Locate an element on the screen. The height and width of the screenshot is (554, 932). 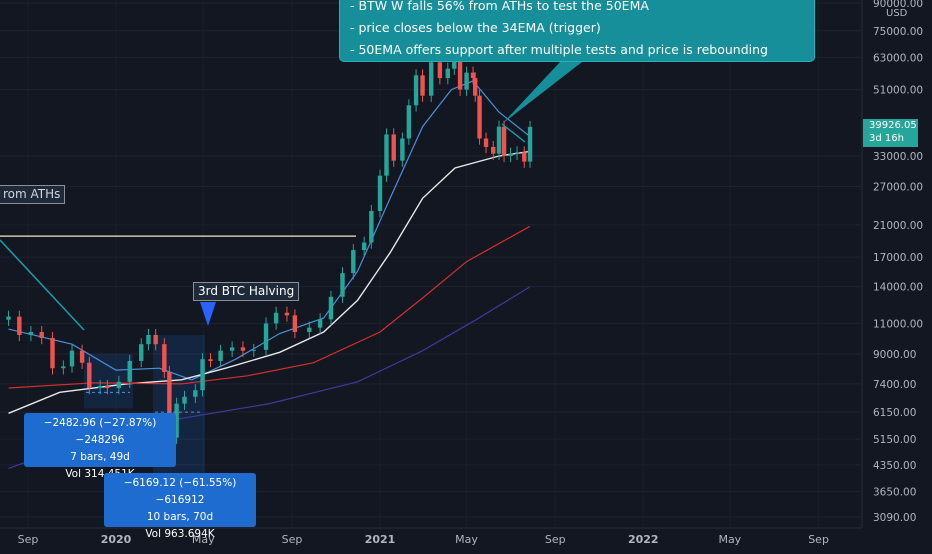
y-tick-label: 7400.00 is located at coordinates (894, 385).